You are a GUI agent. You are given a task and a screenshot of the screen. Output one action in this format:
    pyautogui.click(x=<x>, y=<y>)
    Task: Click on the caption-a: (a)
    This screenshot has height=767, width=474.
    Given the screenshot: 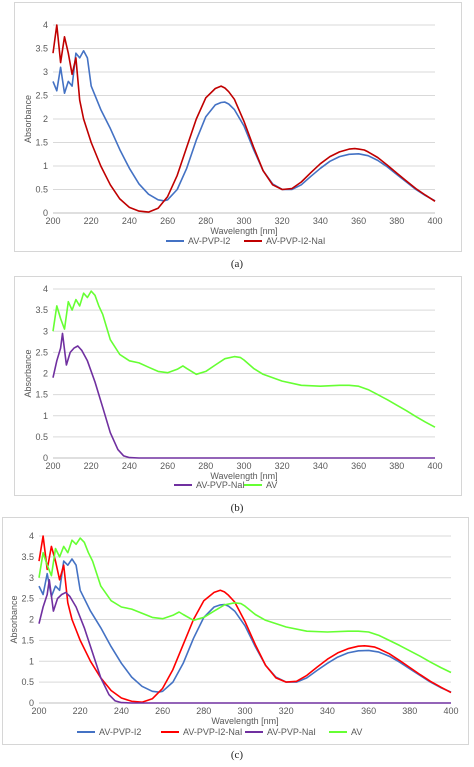 What is the action you would take?
    pyautogui.click(x=237, y=264)
    